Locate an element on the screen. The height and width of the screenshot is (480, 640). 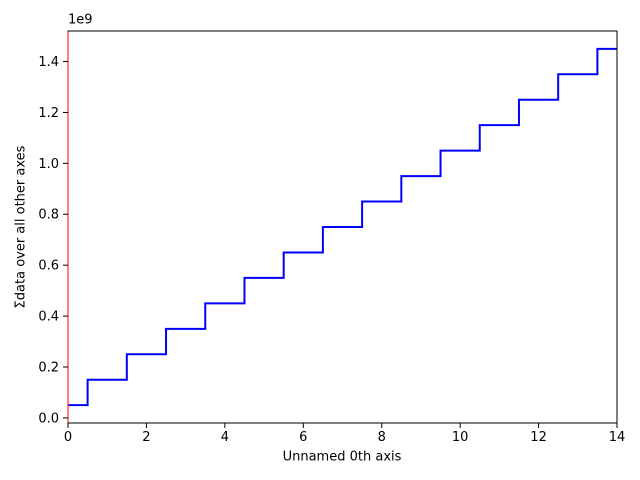
x-tick-label: 10 is located at coordinates (460, 437).